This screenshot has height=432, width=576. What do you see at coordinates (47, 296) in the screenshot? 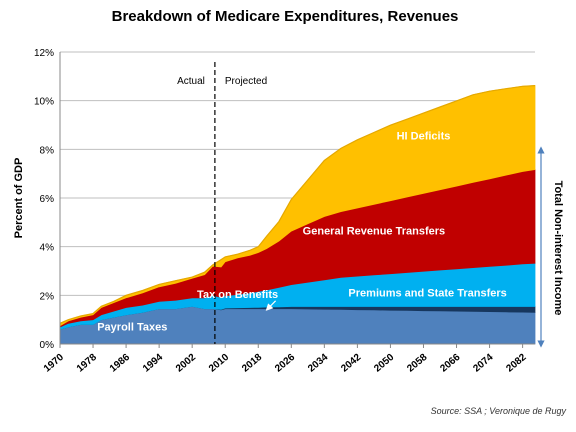
I see `y-tick-label: 2%` at bounding box center [47, 296].